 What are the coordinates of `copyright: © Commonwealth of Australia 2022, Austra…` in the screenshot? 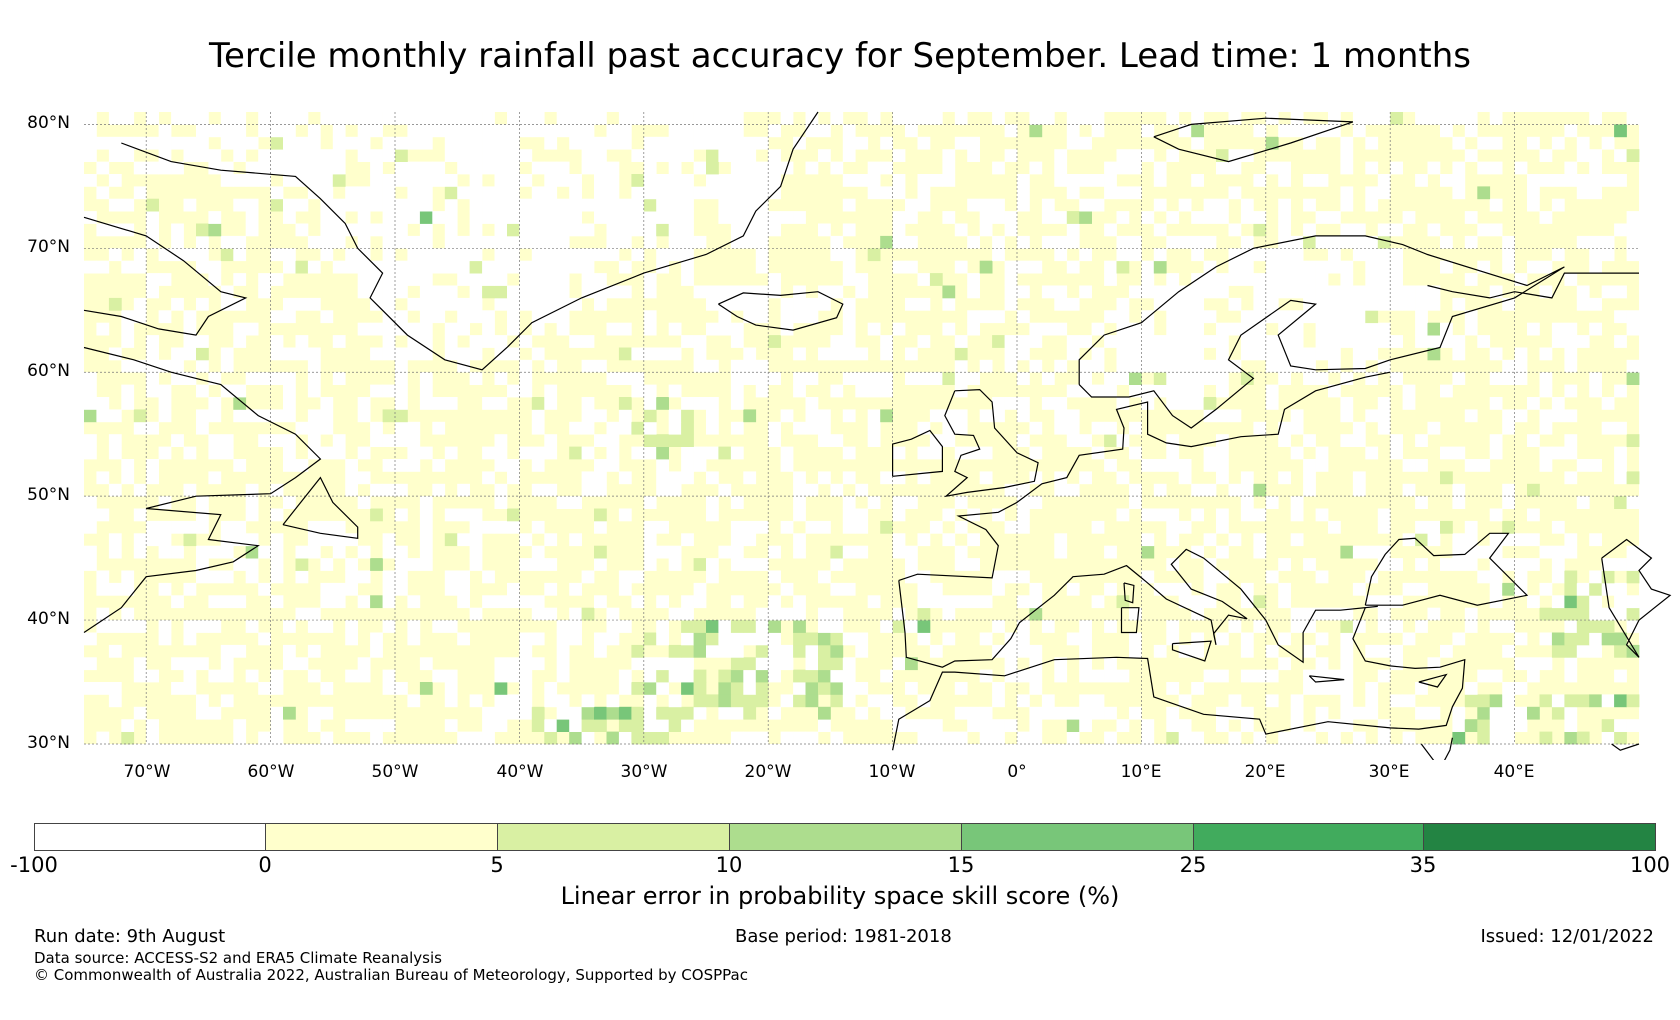 It's located at (391, 975).